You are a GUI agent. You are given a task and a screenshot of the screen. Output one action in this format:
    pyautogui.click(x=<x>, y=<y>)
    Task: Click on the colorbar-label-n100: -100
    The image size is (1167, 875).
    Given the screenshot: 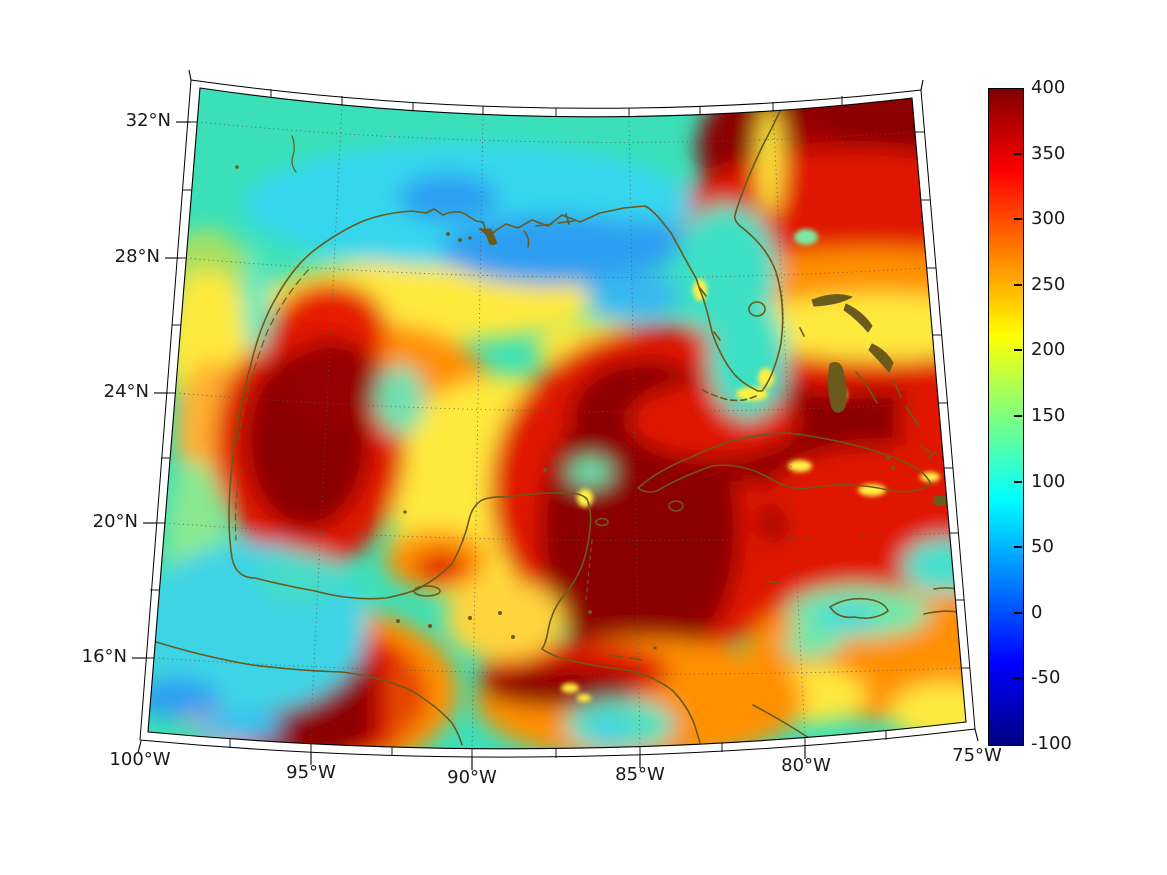 What is the action you would take?
    pyautogui.click(x=1051, y=743)
    